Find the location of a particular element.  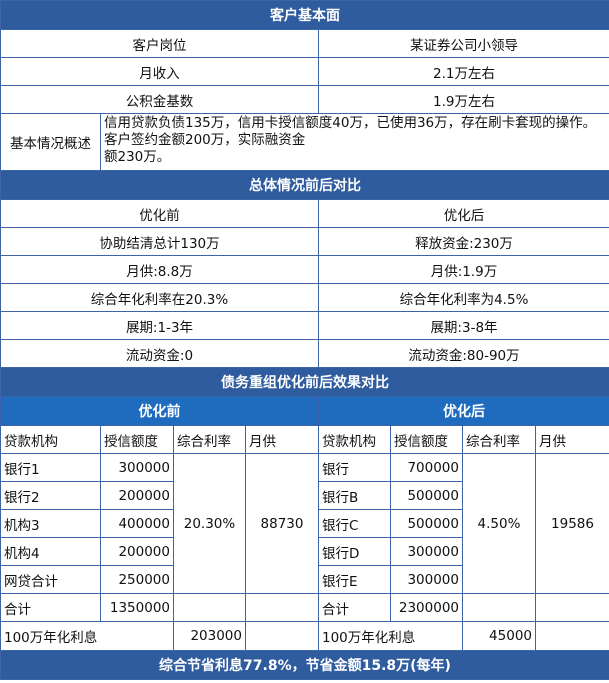

lender-name: 银行2 is located at coordinates (50, 495).